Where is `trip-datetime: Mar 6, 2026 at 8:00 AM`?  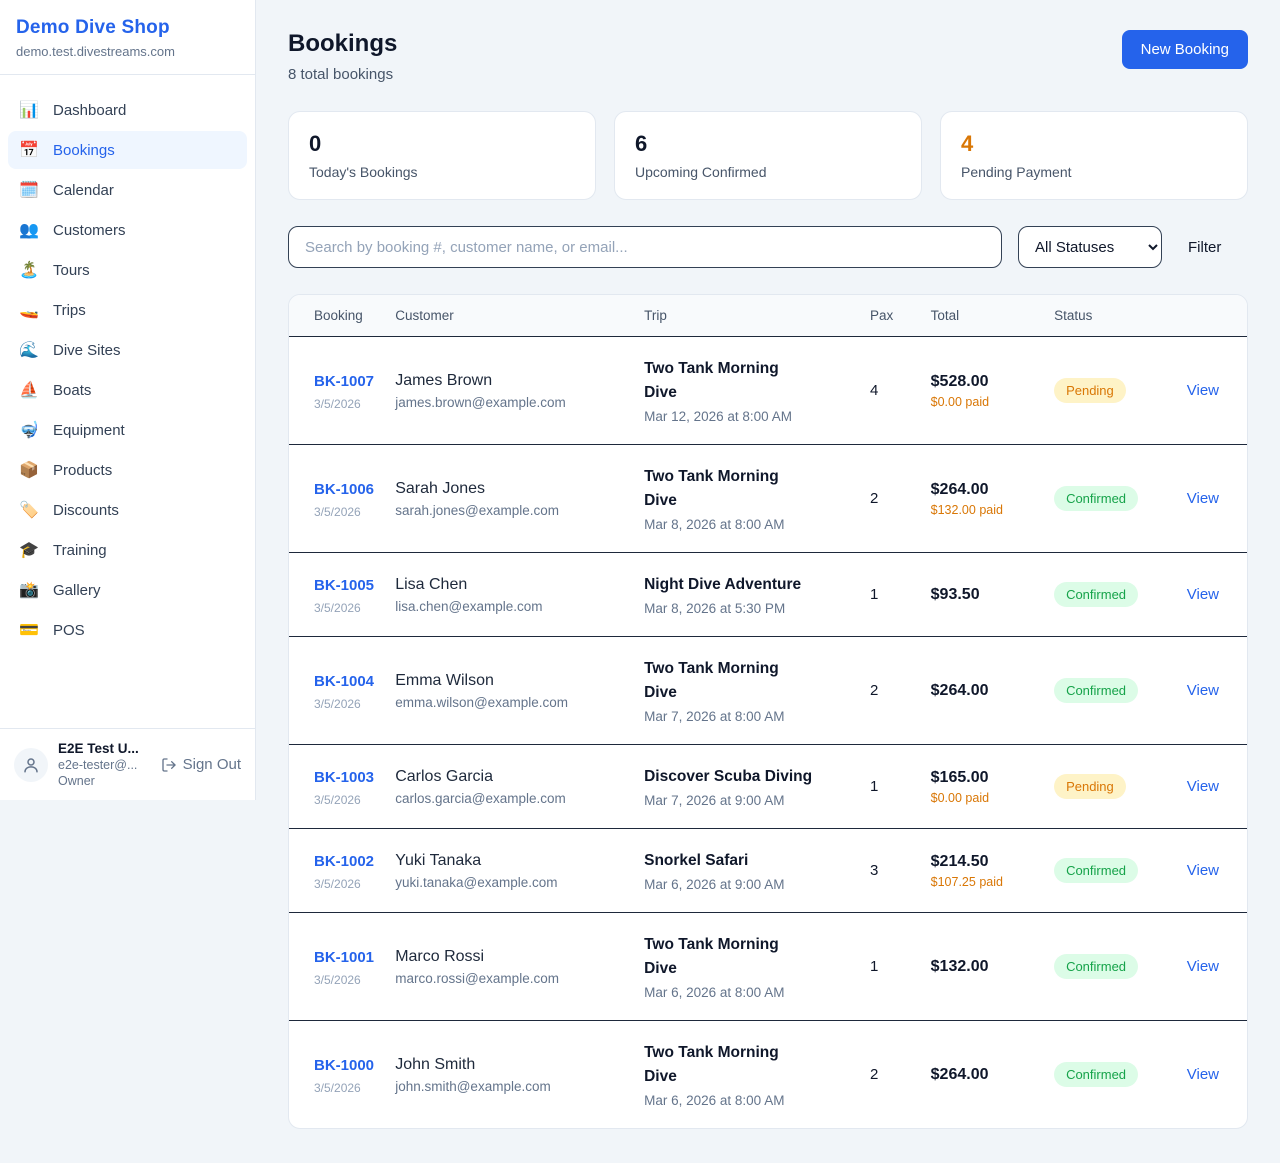
trip-datetime: Mar 6, 2026 at 8:00 AM is located at coordinates (714, 993).